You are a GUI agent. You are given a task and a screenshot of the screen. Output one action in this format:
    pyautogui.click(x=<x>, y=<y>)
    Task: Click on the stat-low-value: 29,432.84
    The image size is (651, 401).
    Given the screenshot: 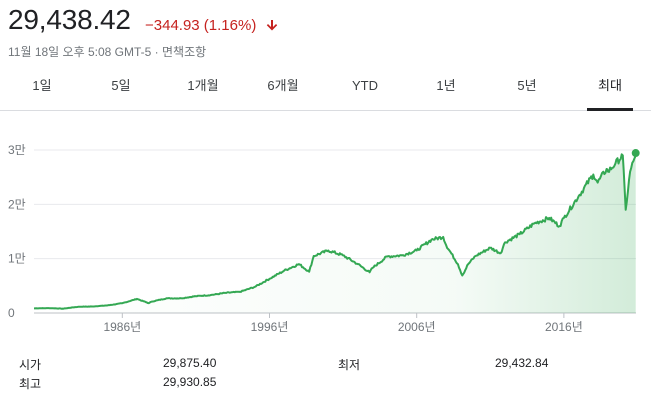 What is the action you would take?
    pyautogui.click(x=522, y=363)
    